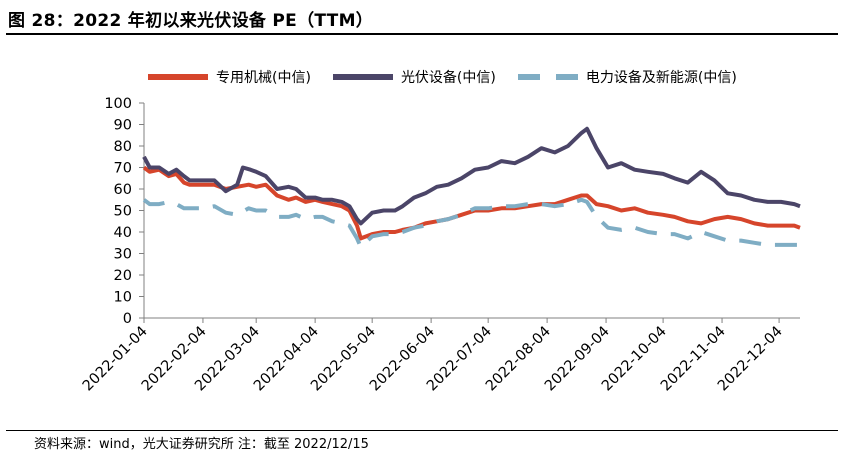  Describe the element at coordinates (263, 78) in the screenshot. I see `legend-label-special-machinery: 专用机械(中信)` at that location.